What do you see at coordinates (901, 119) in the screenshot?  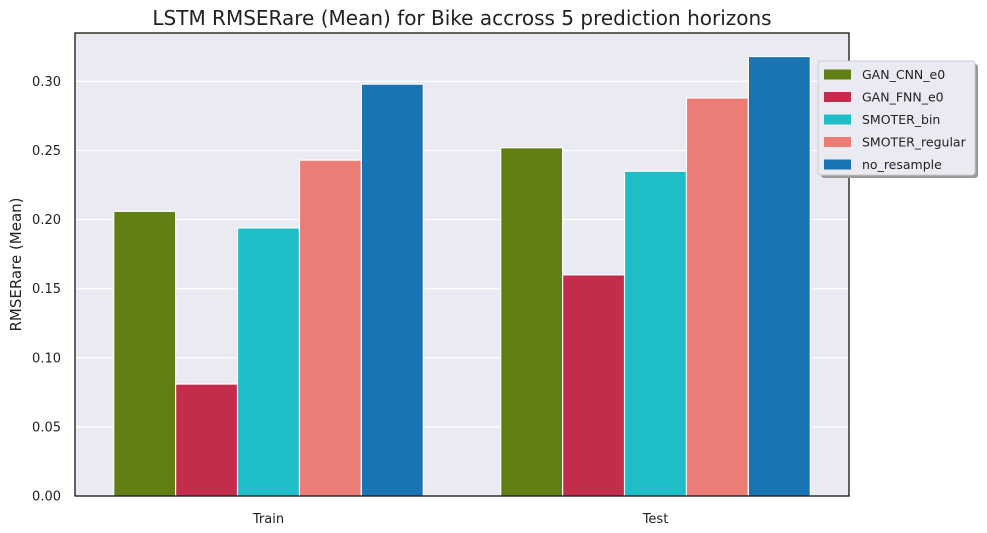 I see `legend-label: SMOTER_bin` at bounding box center [901, 119].